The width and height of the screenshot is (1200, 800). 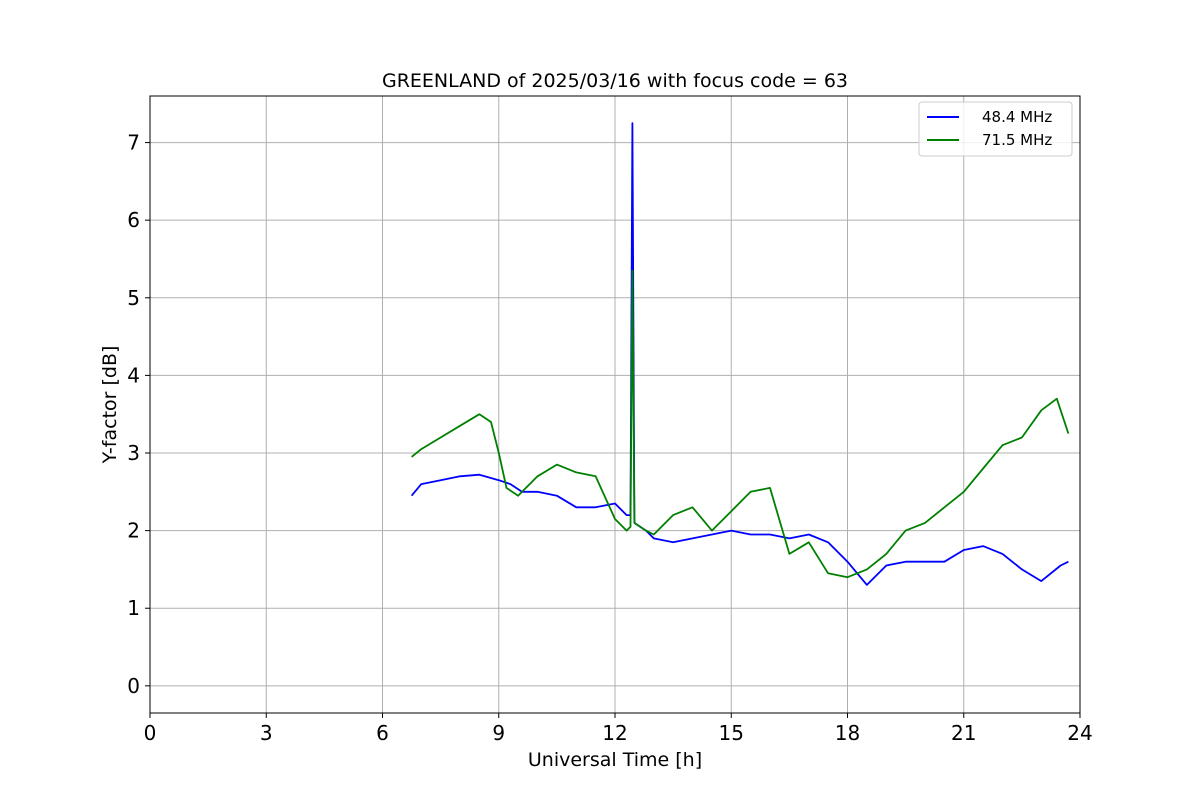 What do you see at coordinates (1017, 140) in the screenshot?
I see `legend-label: 71.5 MHz` at bounding box center [1017, 140].